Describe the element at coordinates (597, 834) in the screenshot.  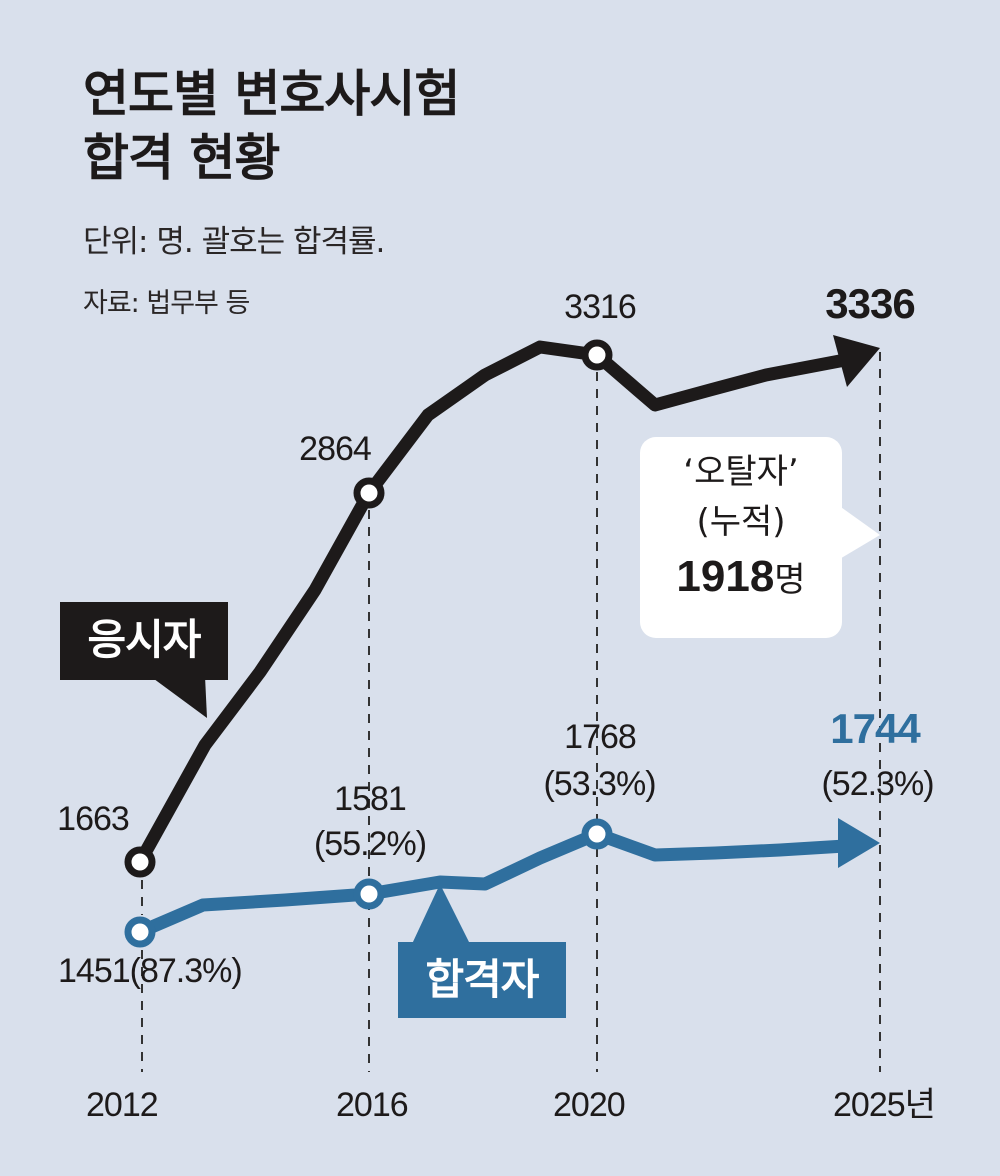
I see `marker-passers-2020` at that location.